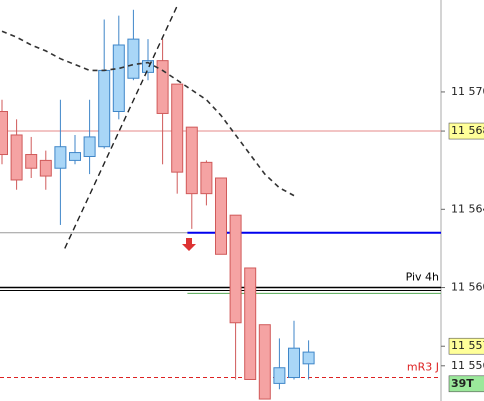 The width and height of the screenshot is (484, 401). Describe the element at coordinates (462, 383) in the screenshot. I see `price-label: 39T` at that location.